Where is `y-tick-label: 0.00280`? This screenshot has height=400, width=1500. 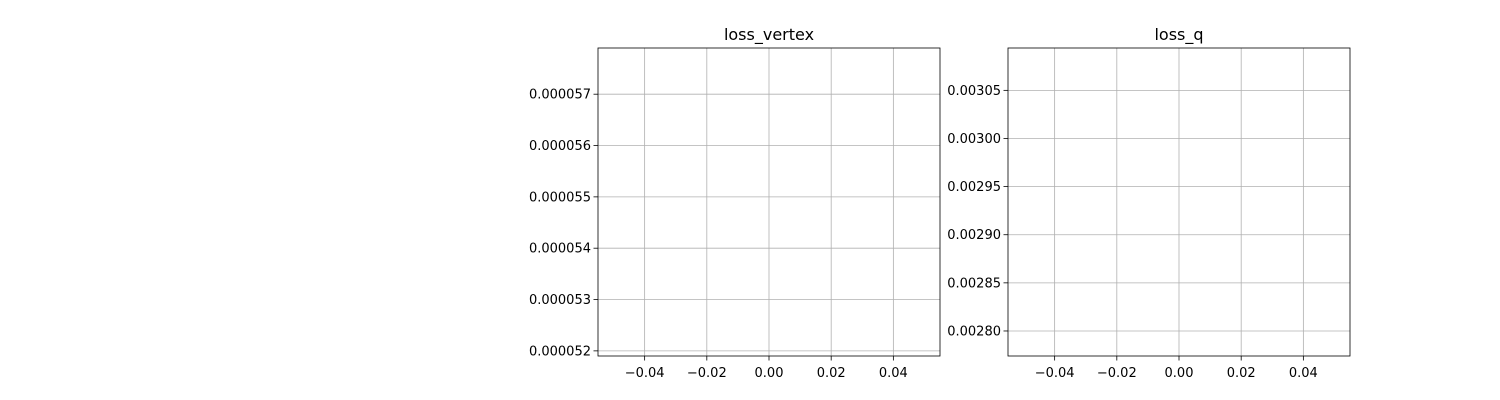 y-tick-label: 0.00280 is located at coordinates (974, 331).